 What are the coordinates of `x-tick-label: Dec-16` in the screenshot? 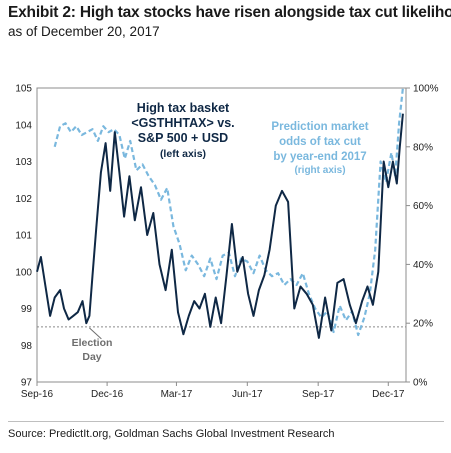 It's located at (107, 394).